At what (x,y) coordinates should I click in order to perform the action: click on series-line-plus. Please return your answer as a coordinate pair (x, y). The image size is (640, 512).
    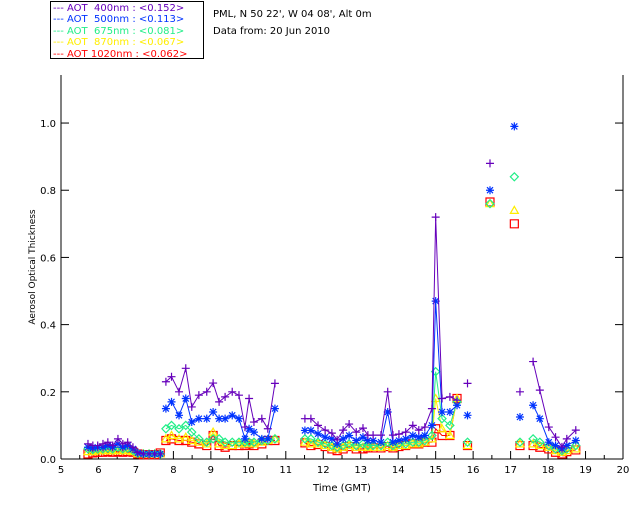
    Looking at the image, I should click on (381, 329).